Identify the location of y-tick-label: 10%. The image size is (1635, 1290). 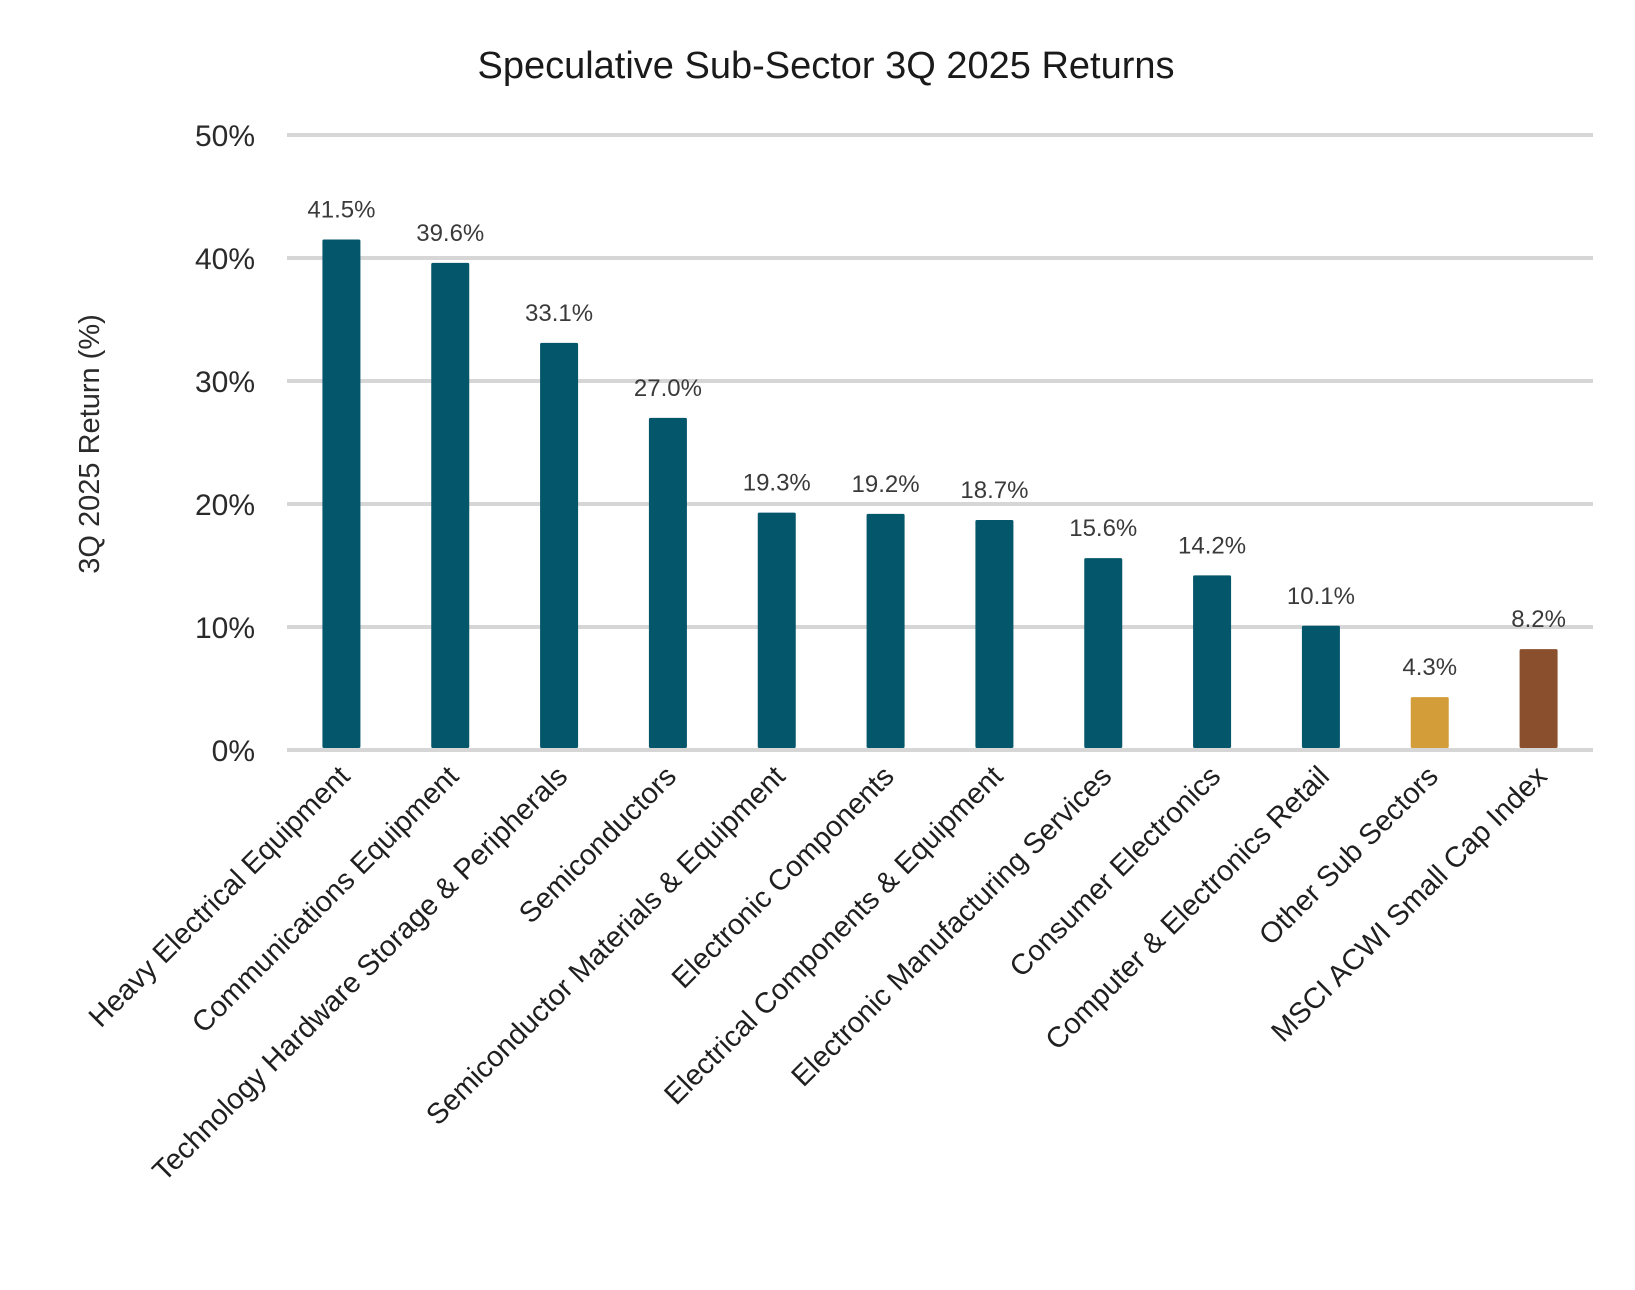
(225, 628).